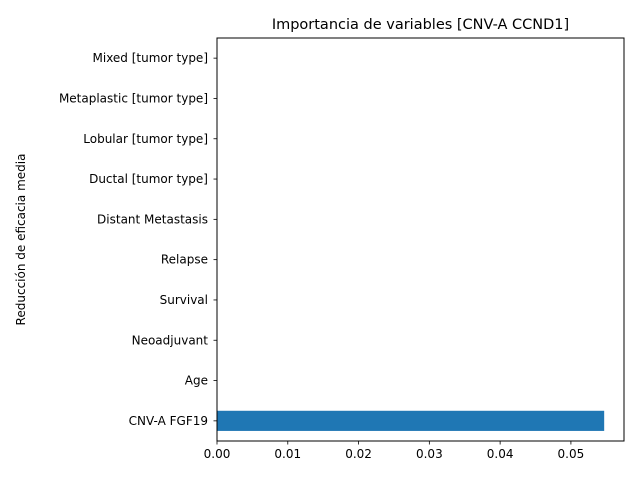  What do you see at coordinates (184, 300) in the screenshot?
I see `y-tick-label: Survival` at bounding box center [184, 300].